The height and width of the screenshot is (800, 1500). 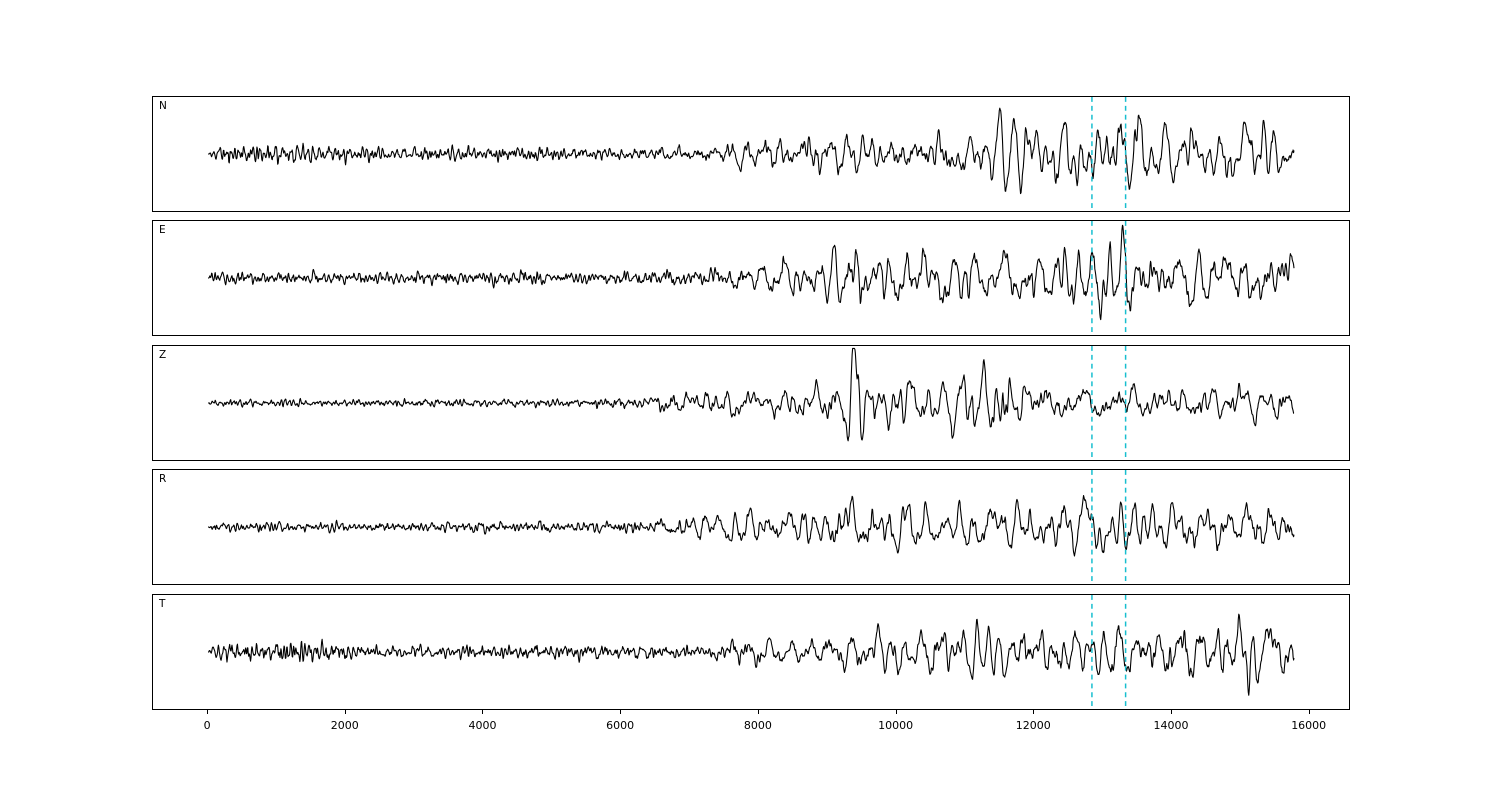 I want to click on panel-label-e: E, so click(x=162, y=230).